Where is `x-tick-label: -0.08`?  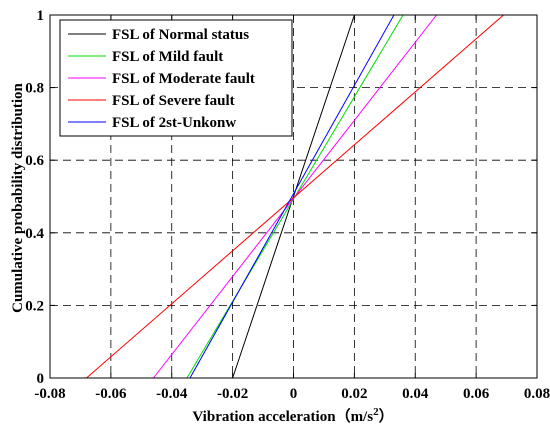
x-tick-label: -0.08 is located at coordinates (49, 394).